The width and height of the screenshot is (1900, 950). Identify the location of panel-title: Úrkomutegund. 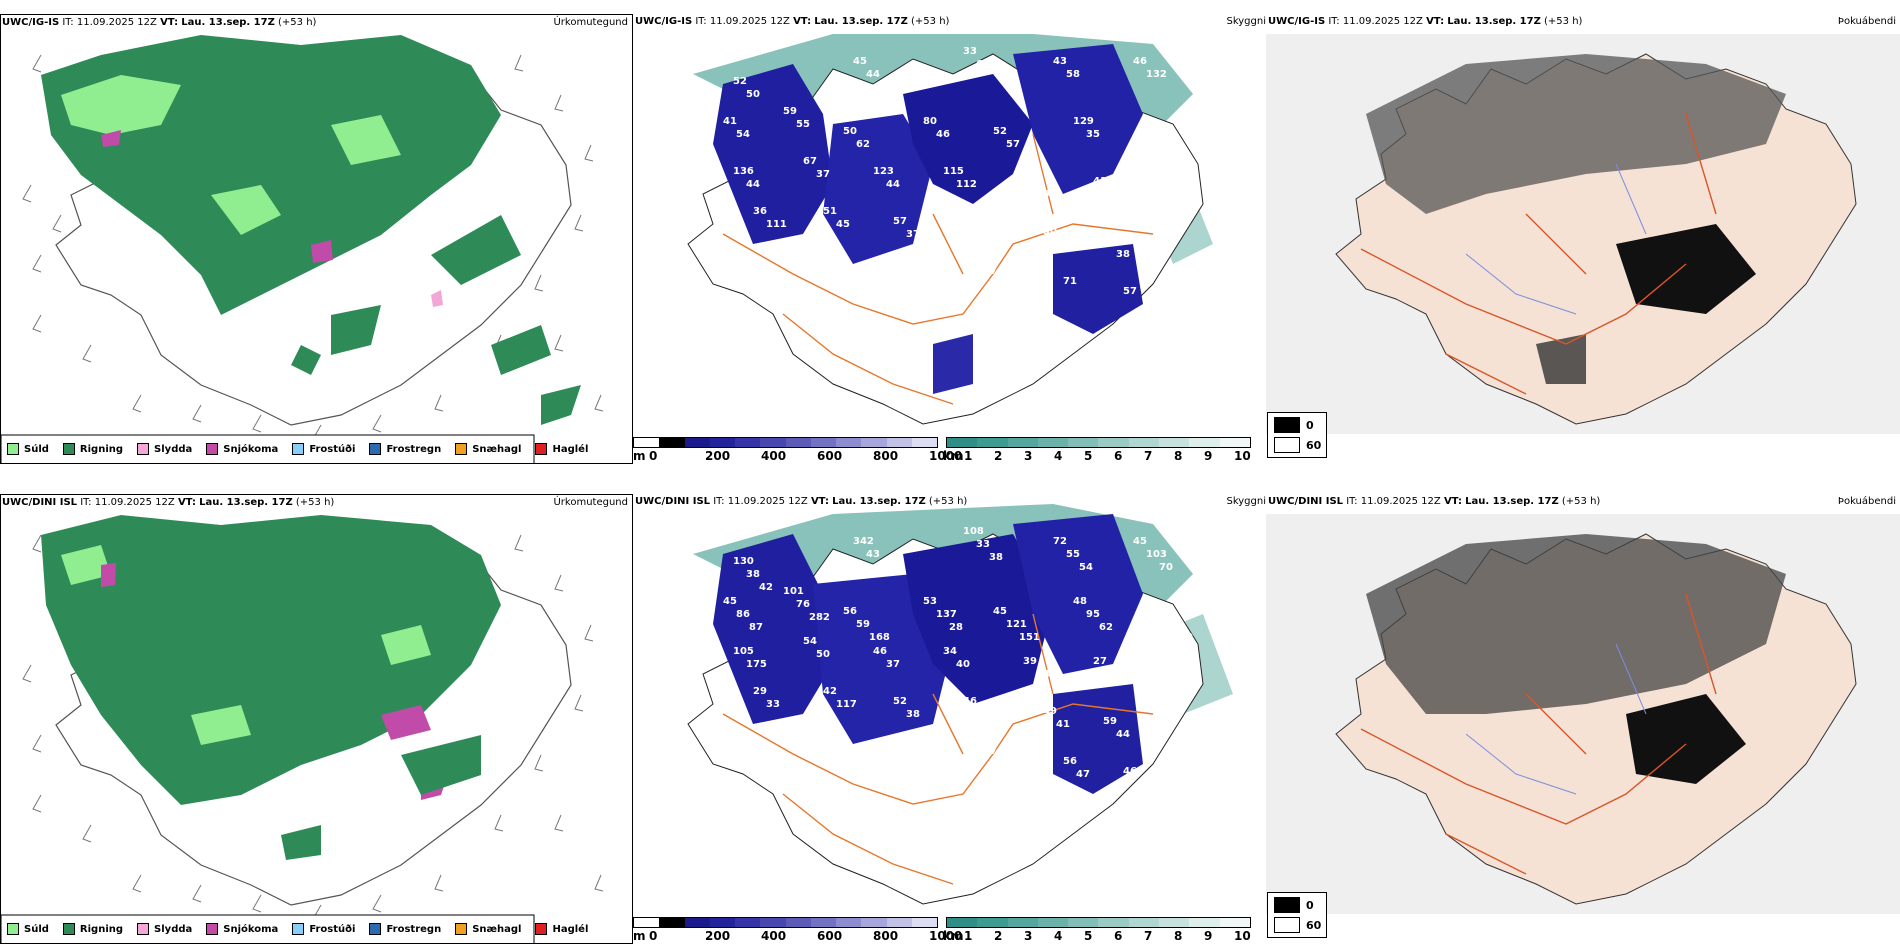
(590, 22).